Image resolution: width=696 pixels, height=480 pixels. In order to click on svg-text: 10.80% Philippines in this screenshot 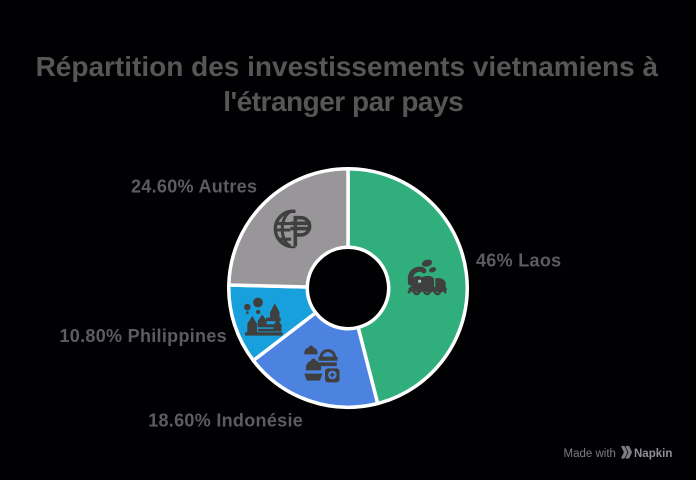, I will do `click(143, 336)`.